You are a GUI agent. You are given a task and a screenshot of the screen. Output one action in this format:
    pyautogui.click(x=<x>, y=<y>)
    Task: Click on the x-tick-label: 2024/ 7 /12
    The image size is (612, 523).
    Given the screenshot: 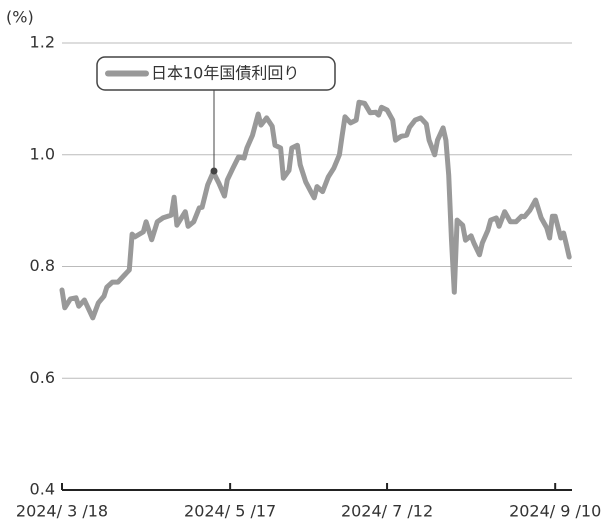 What is the action you would take?
    pyautogui.click(x=387, y=511)
    